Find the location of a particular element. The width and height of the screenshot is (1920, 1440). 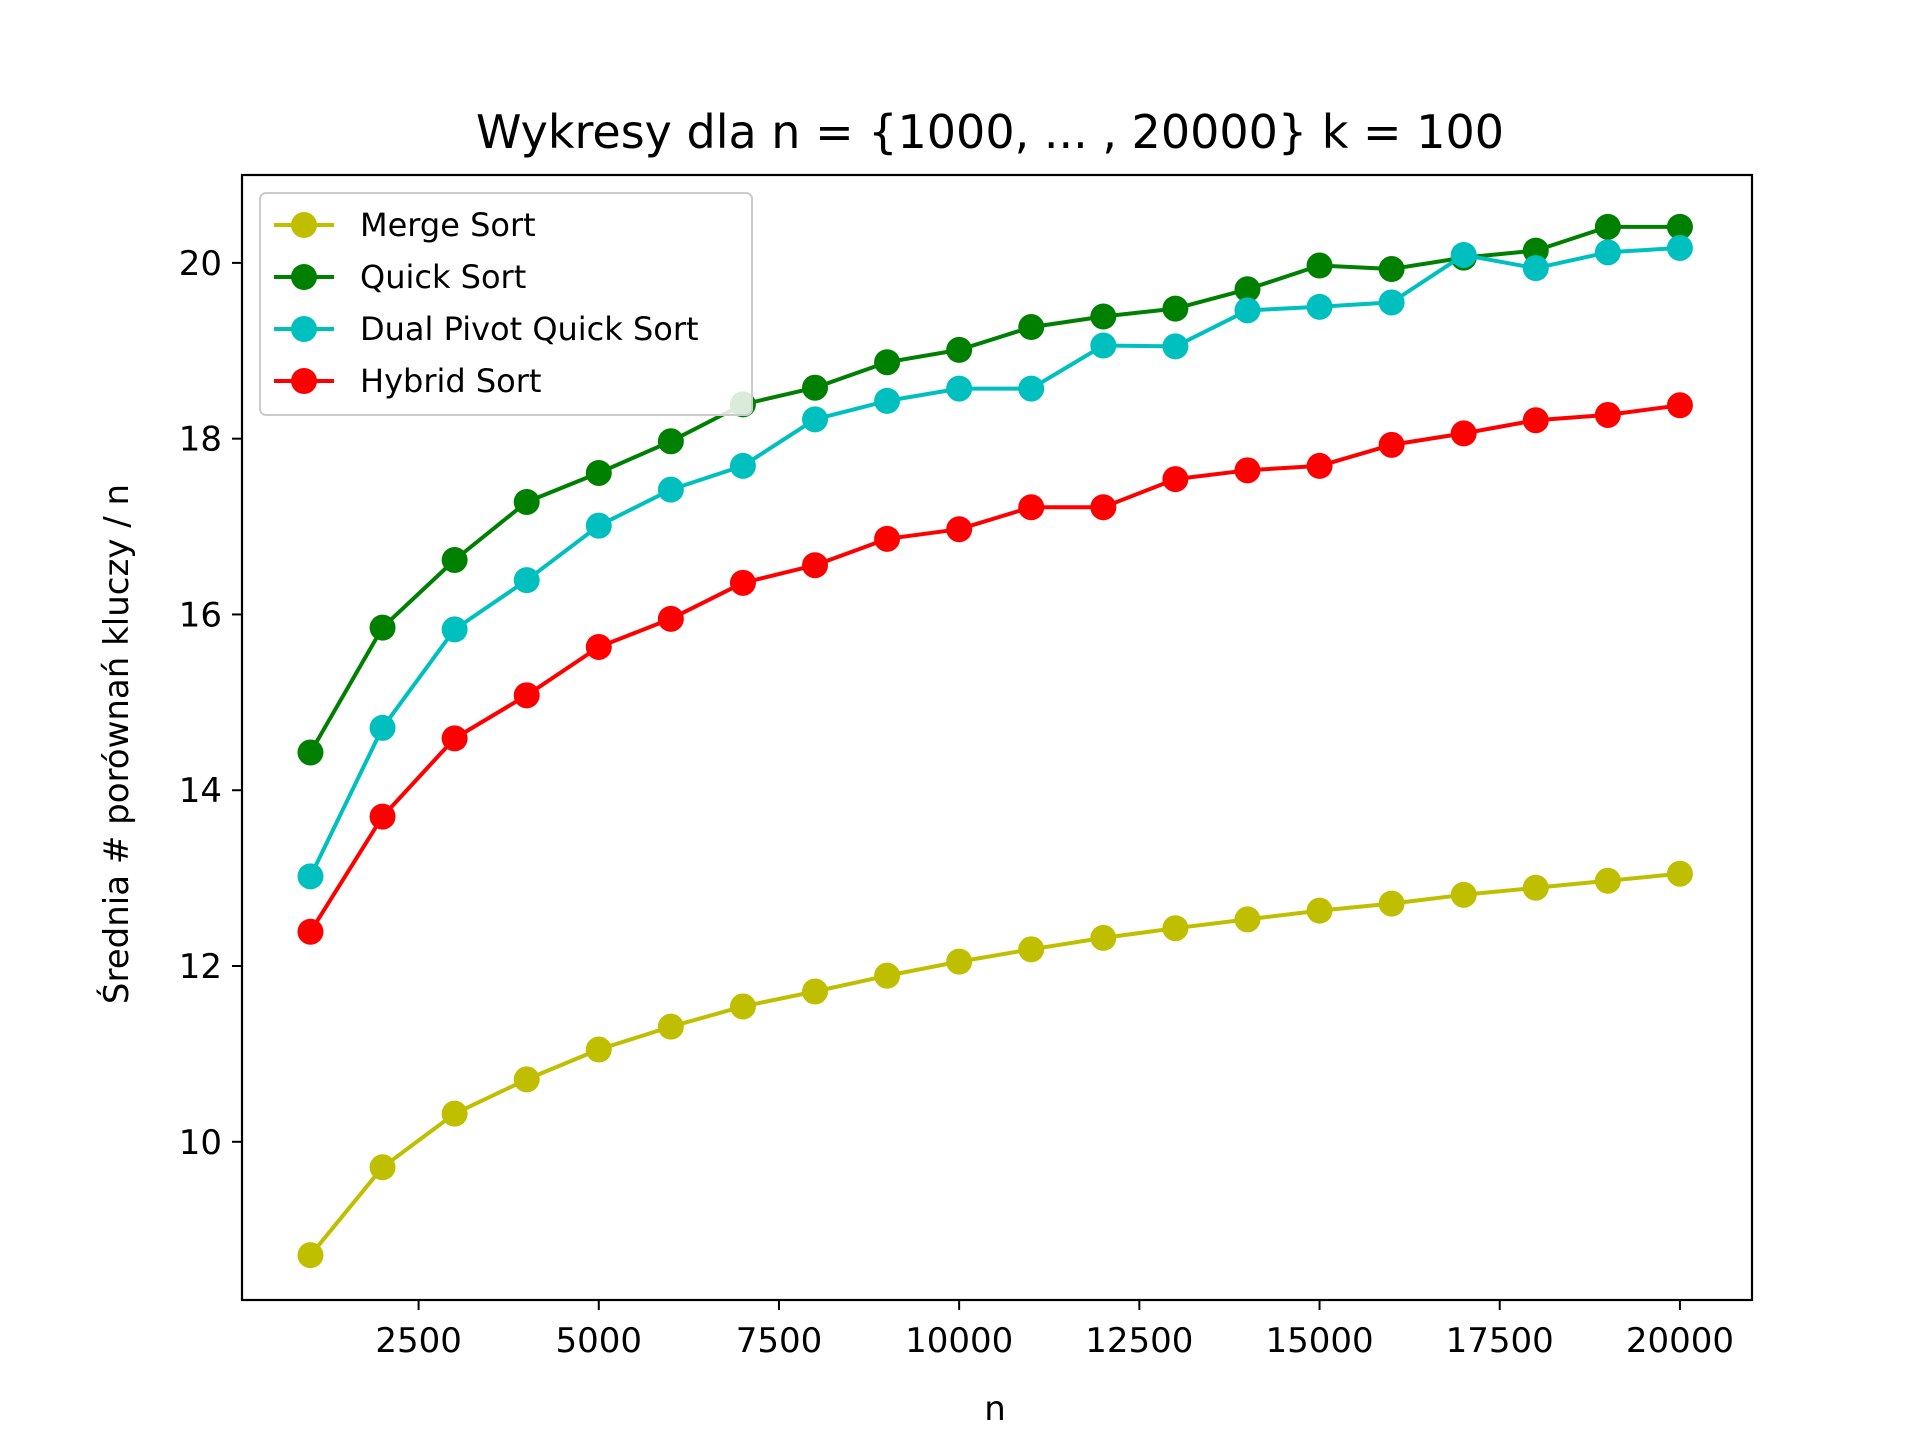

x-tick-label: 10000 is located at coordinates (959, 1341).